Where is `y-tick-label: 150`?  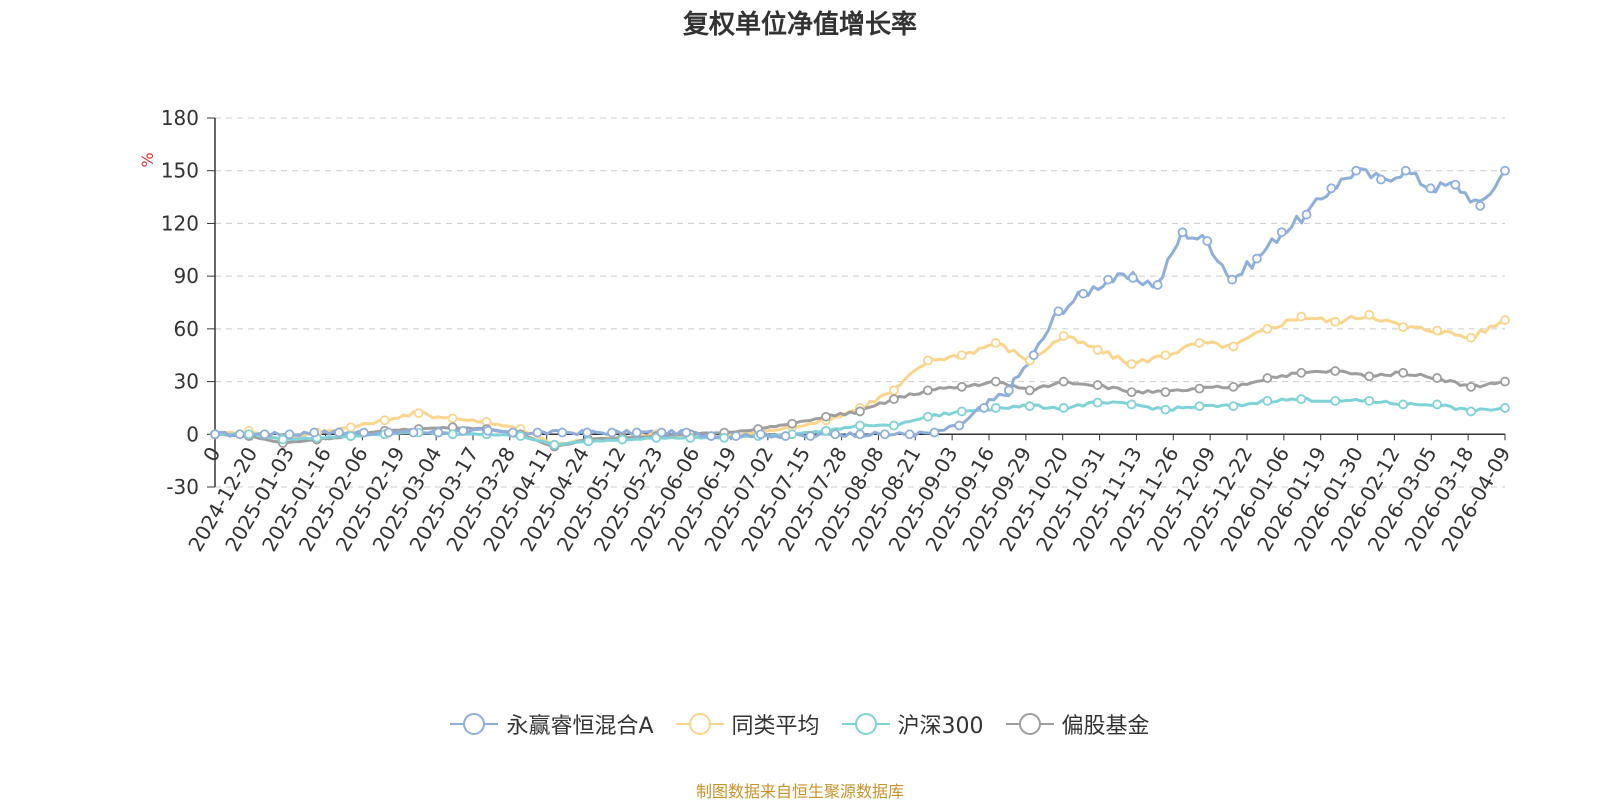
y-tick-label: 150 is located at coordinates (180, 171).